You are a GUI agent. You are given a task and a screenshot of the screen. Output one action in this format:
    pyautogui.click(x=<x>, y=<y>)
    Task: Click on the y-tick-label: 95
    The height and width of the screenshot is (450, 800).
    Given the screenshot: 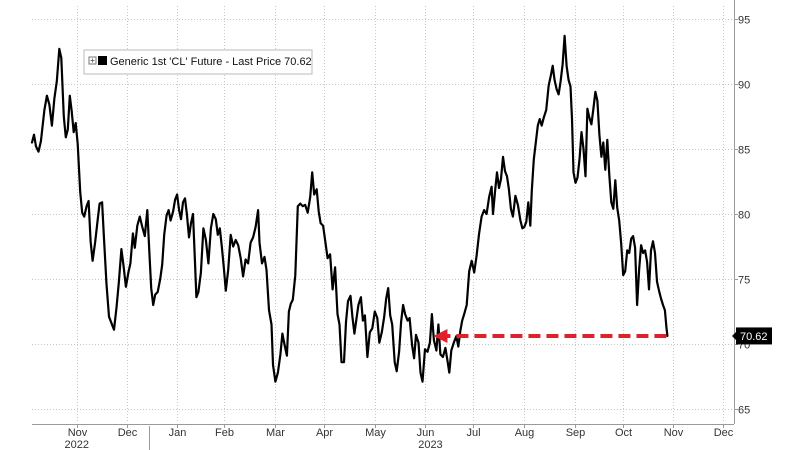 What is the action you would take?
    pyautogui.click(x=744, y=21)
    